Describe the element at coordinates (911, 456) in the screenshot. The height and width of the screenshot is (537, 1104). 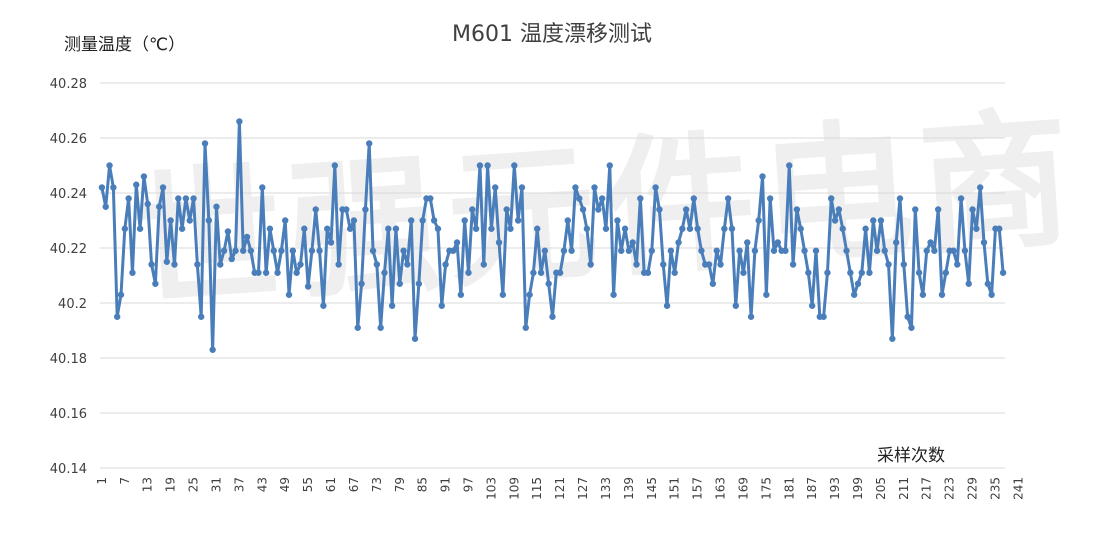
I see `x-axis-label: 采样次数` at that location.